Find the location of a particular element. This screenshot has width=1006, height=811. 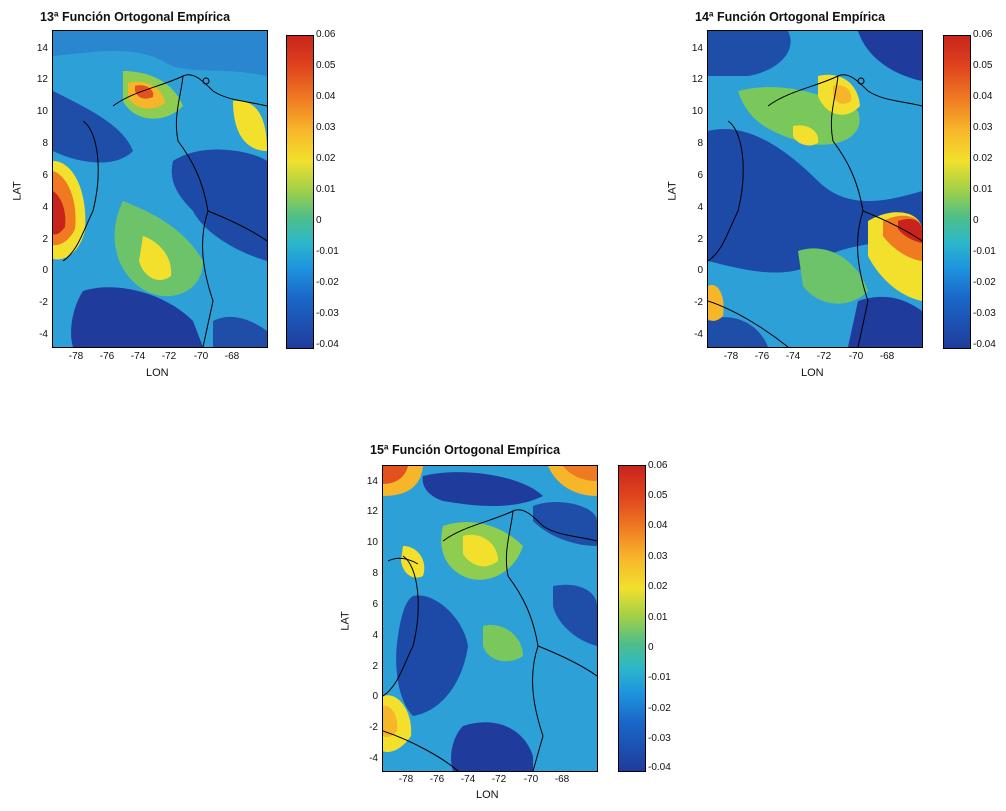

panel-title: 14ª Función Ortogonal Empírica is located at coordinates (790, 17).